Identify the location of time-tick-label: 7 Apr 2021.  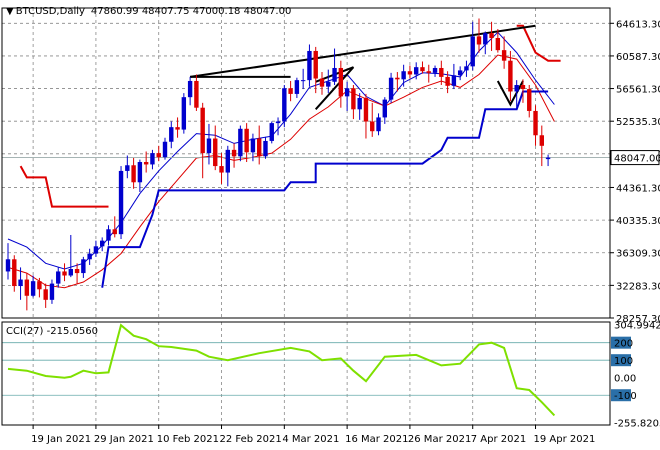
(498, 439).